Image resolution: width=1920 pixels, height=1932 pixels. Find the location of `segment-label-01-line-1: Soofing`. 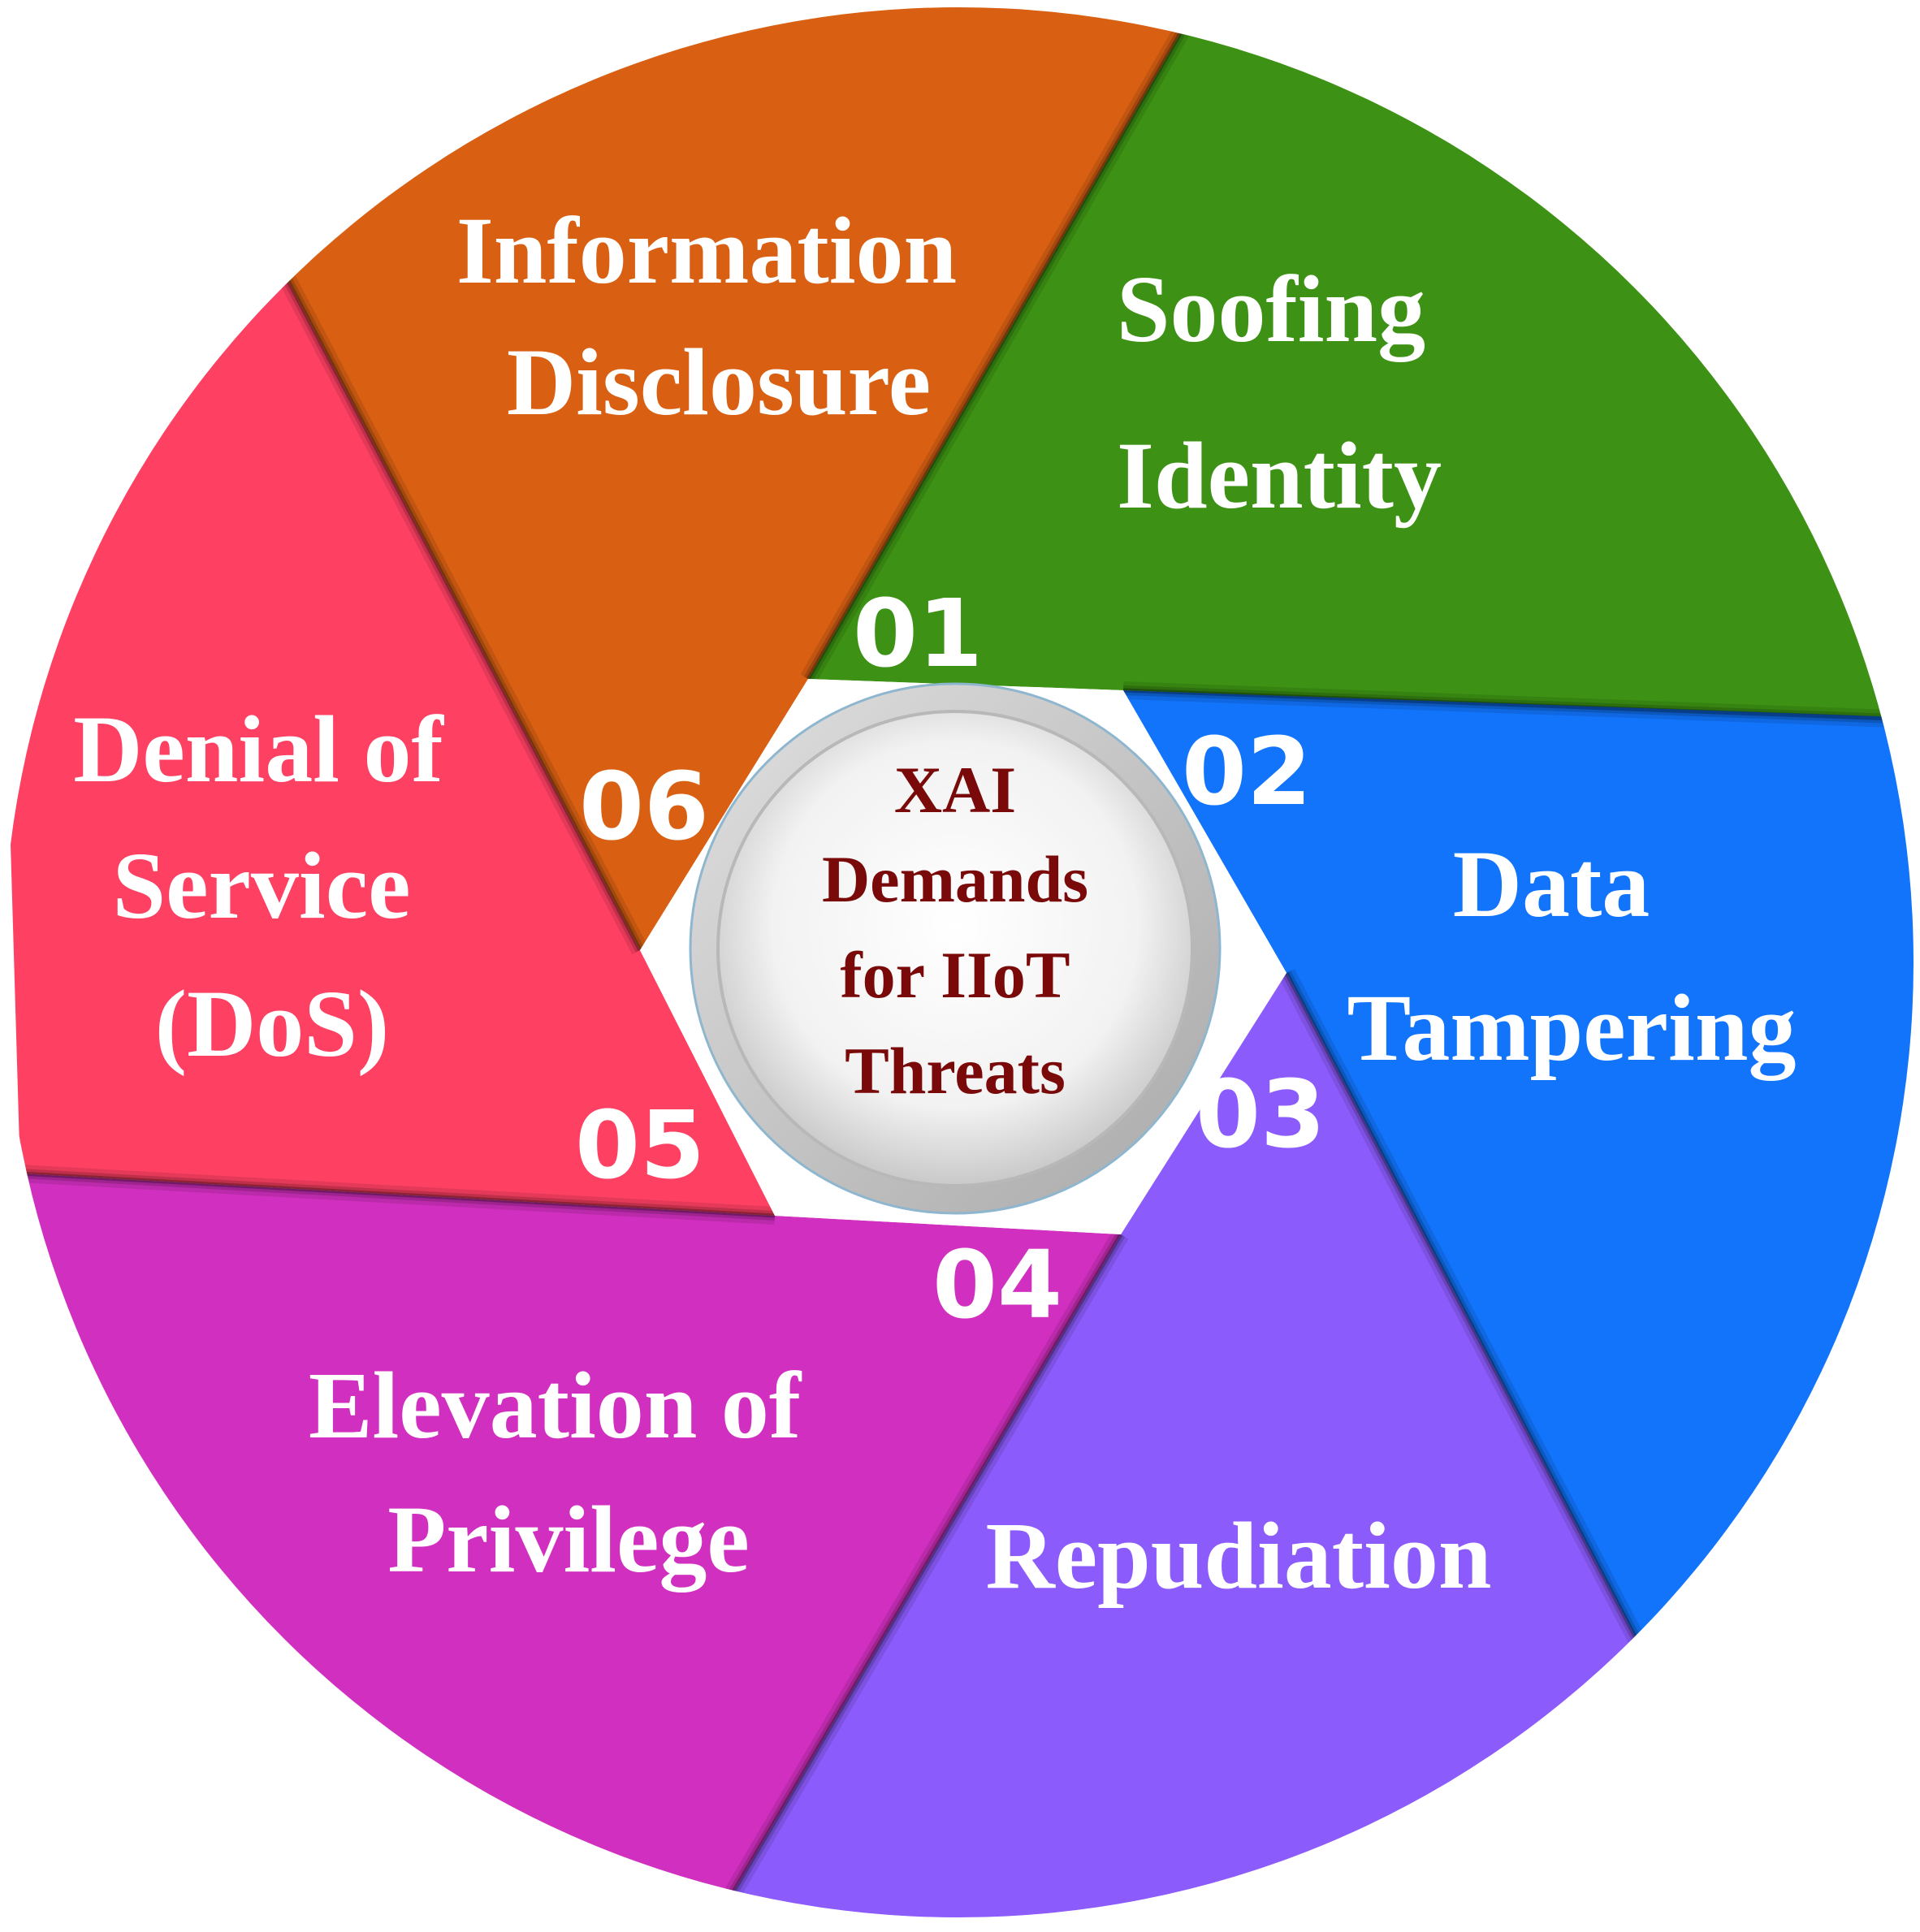

segment-label-01-line-1: Soofing is located at coordinates (1271, 309).